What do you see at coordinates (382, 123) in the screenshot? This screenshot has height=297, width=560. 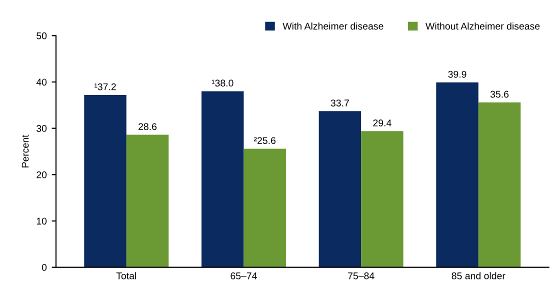 I see `data-label: 29.4` at bounding box center [382, 123].